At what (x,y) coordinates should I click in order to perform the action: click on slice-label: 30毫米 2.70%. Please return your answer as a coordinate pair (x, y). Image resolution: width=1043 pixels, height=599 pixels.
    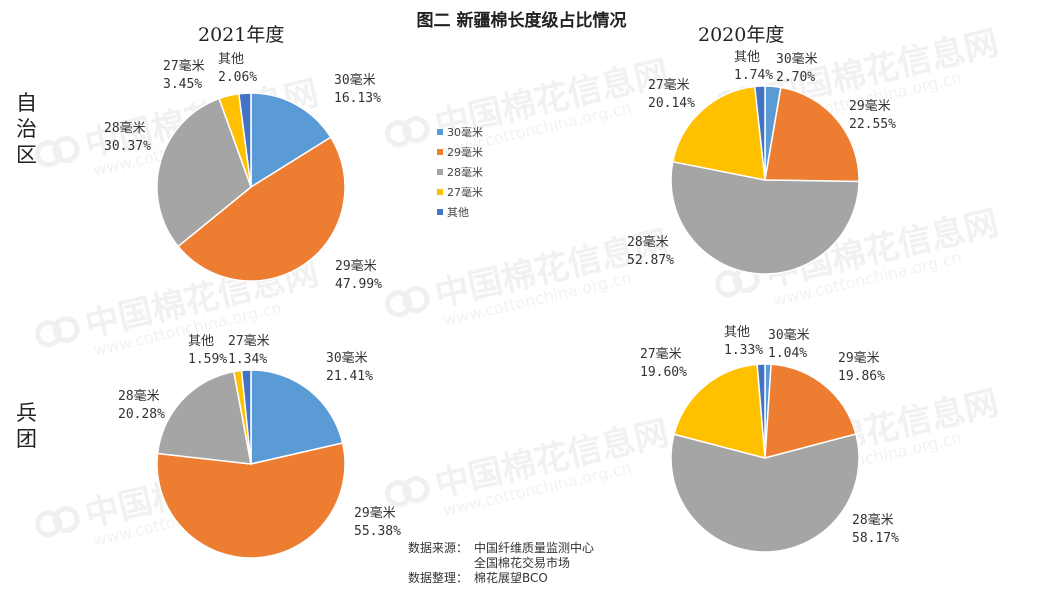
    Looking at the image, I should click on (797, 68).